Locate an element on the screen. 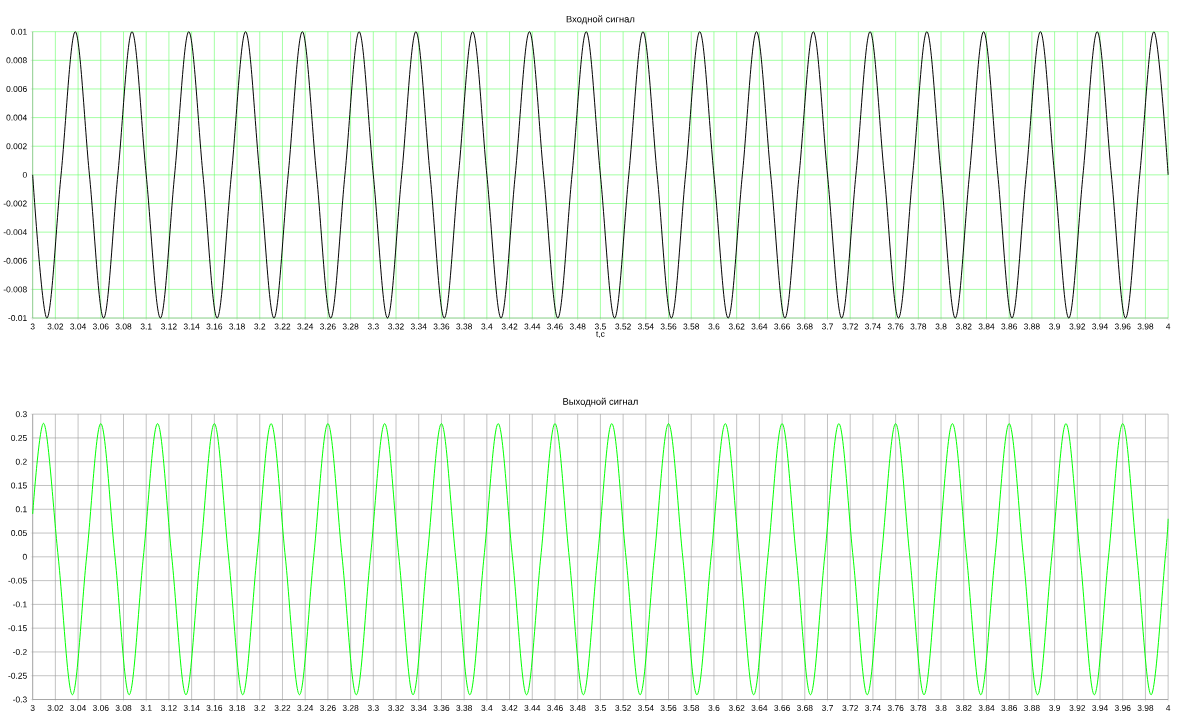 The height and width of the screenshot is (720, 1182). x-tick-label: 3.88 is located at coordinates (1032, 326).